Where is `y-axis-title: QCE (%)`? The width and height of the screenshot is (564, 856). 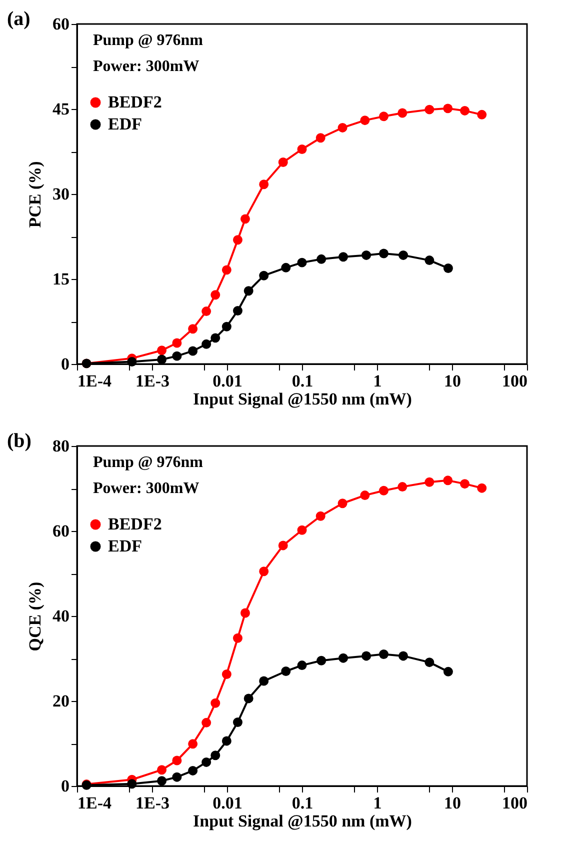
y-axis-title: QCE (%) is located at coordinates (35, 617).